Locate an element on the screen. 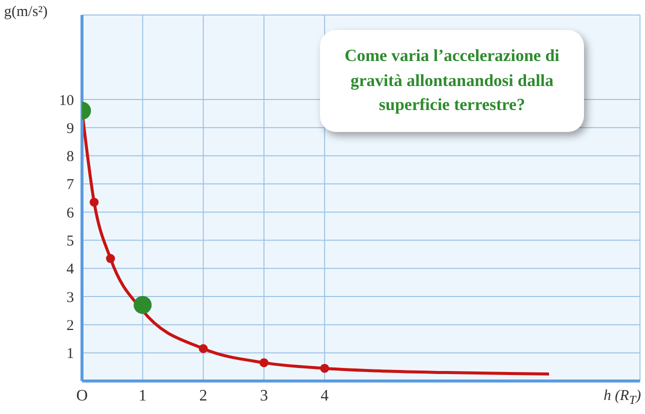 The width and height of the screenshot is (645, 414). y-tick-label: 5 is located at coordinates (70, 242).